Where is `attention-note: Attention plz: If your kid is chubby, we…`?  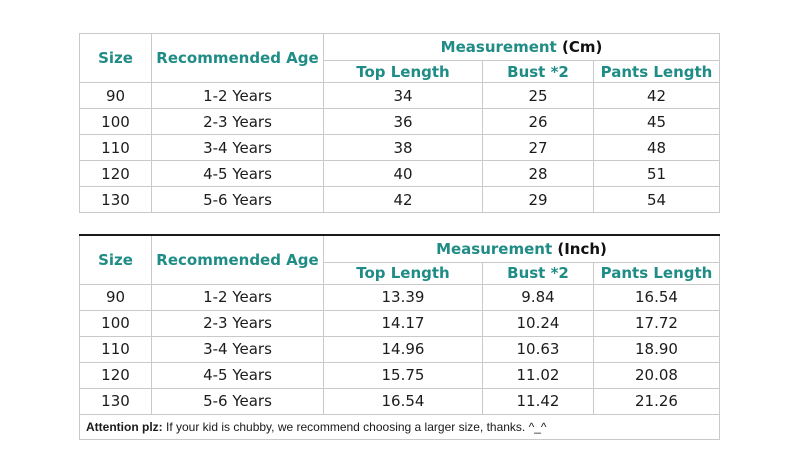
attention-note: Attention plz: If your kid is chubby, we… is located at coordinates (399, 426).